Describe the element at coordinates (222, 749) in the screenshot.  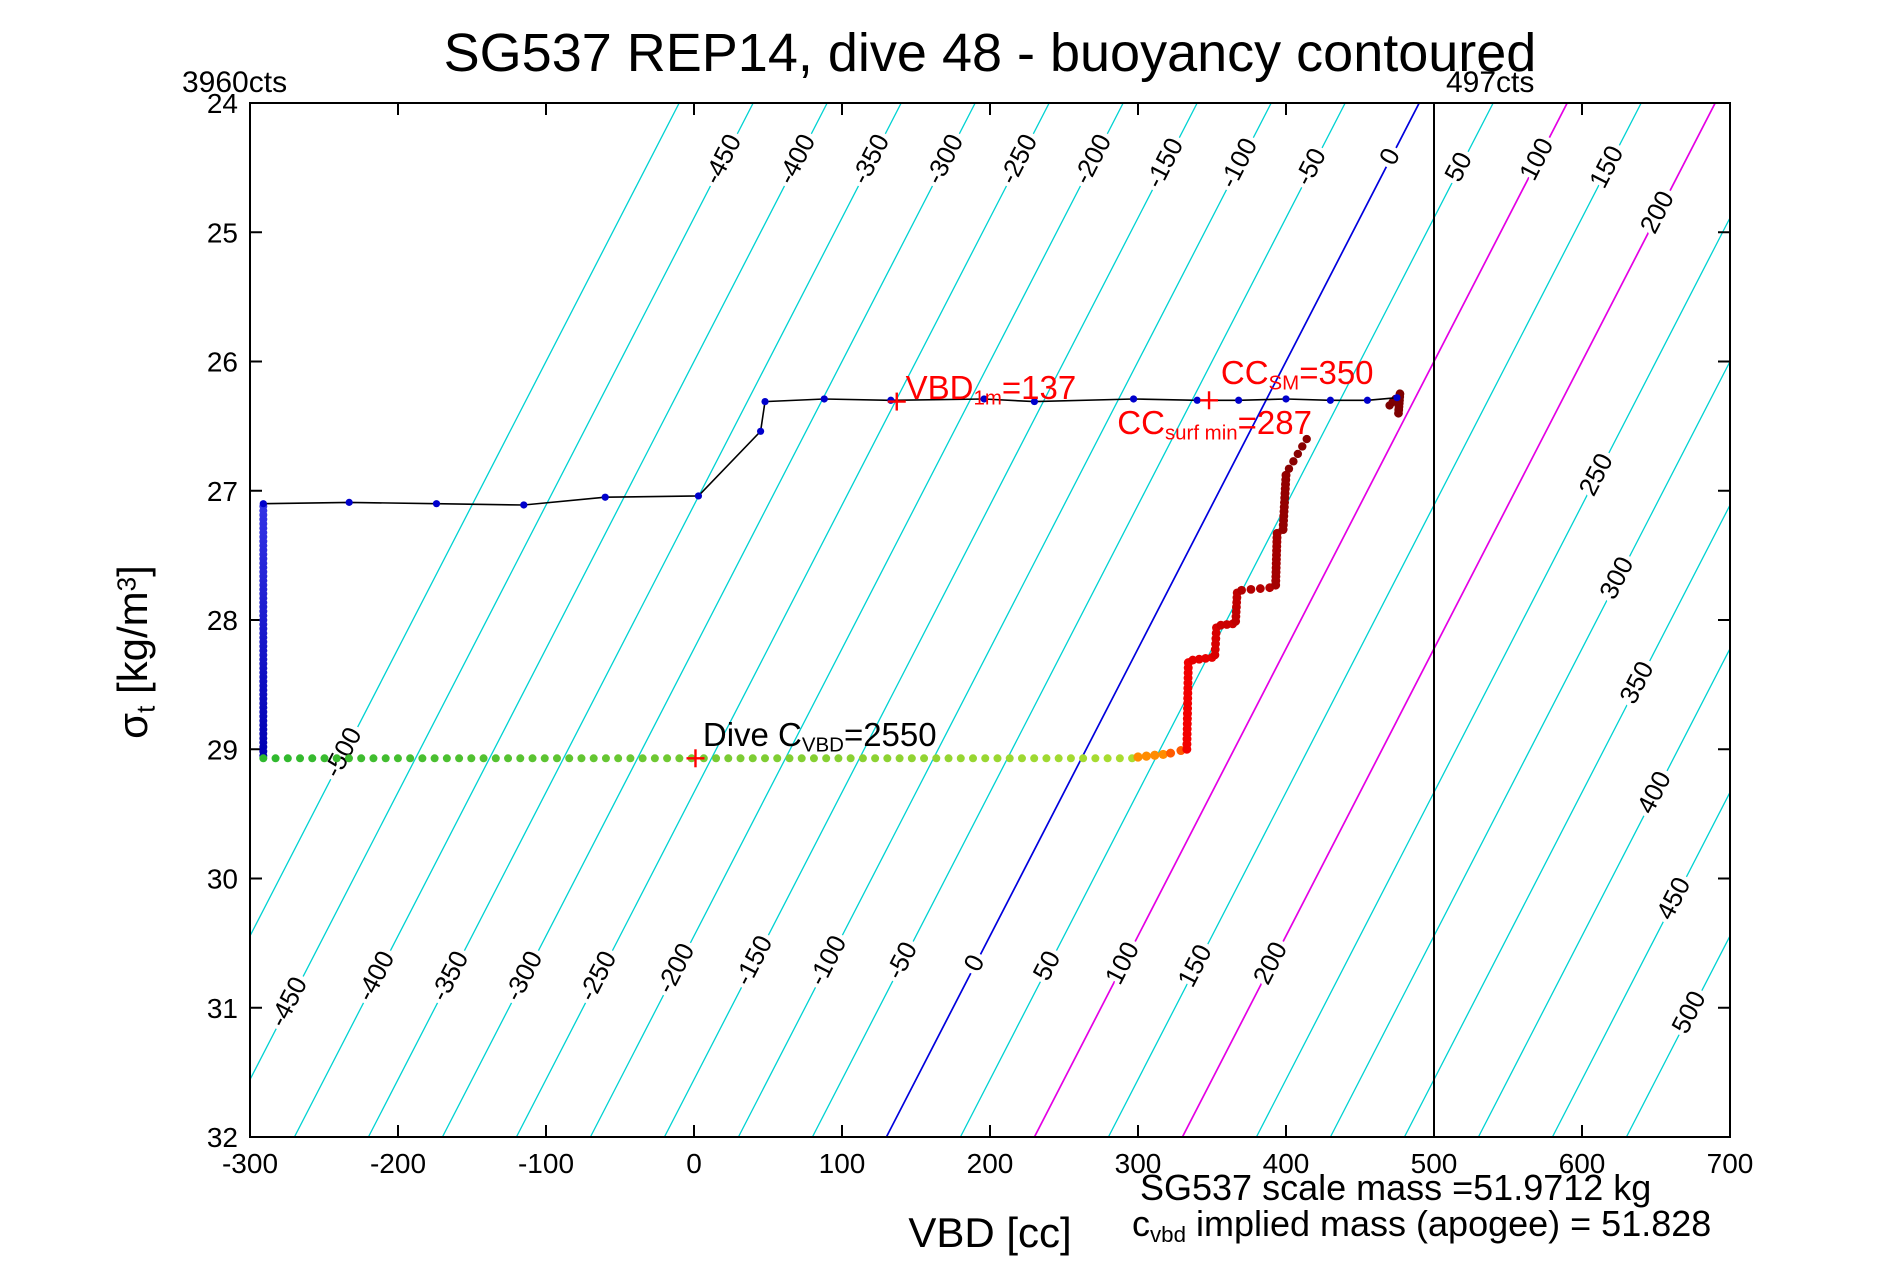
I see `y-tick-label: 29` at that location.